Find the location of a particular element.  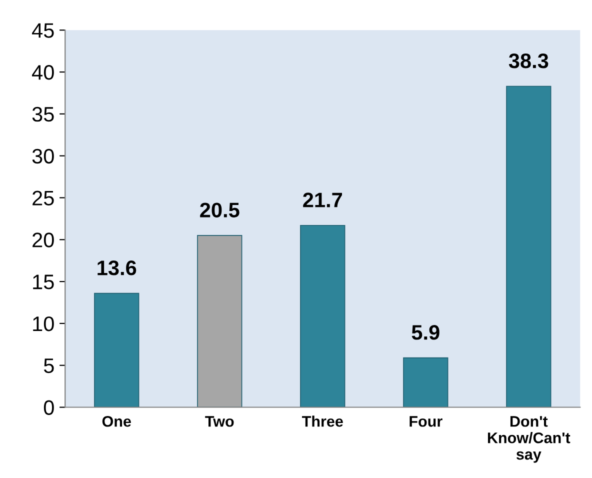

x-tick-label: Three is located at coordinates (322, 421).